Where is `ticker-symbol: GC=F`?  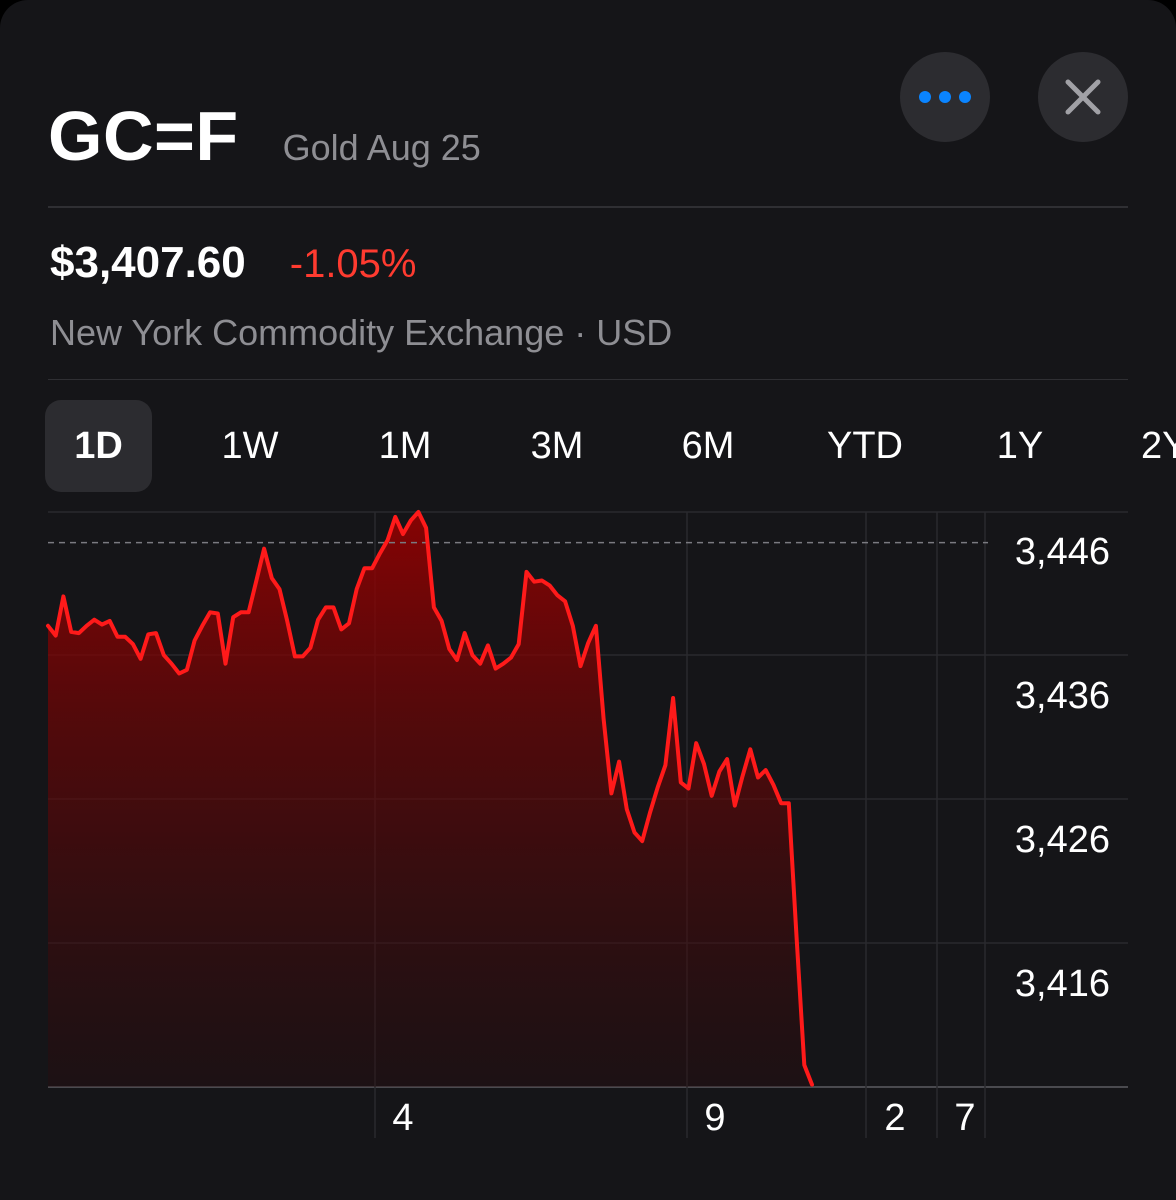 ticker-symbol: GC=F is located at coordinates (143, 136).